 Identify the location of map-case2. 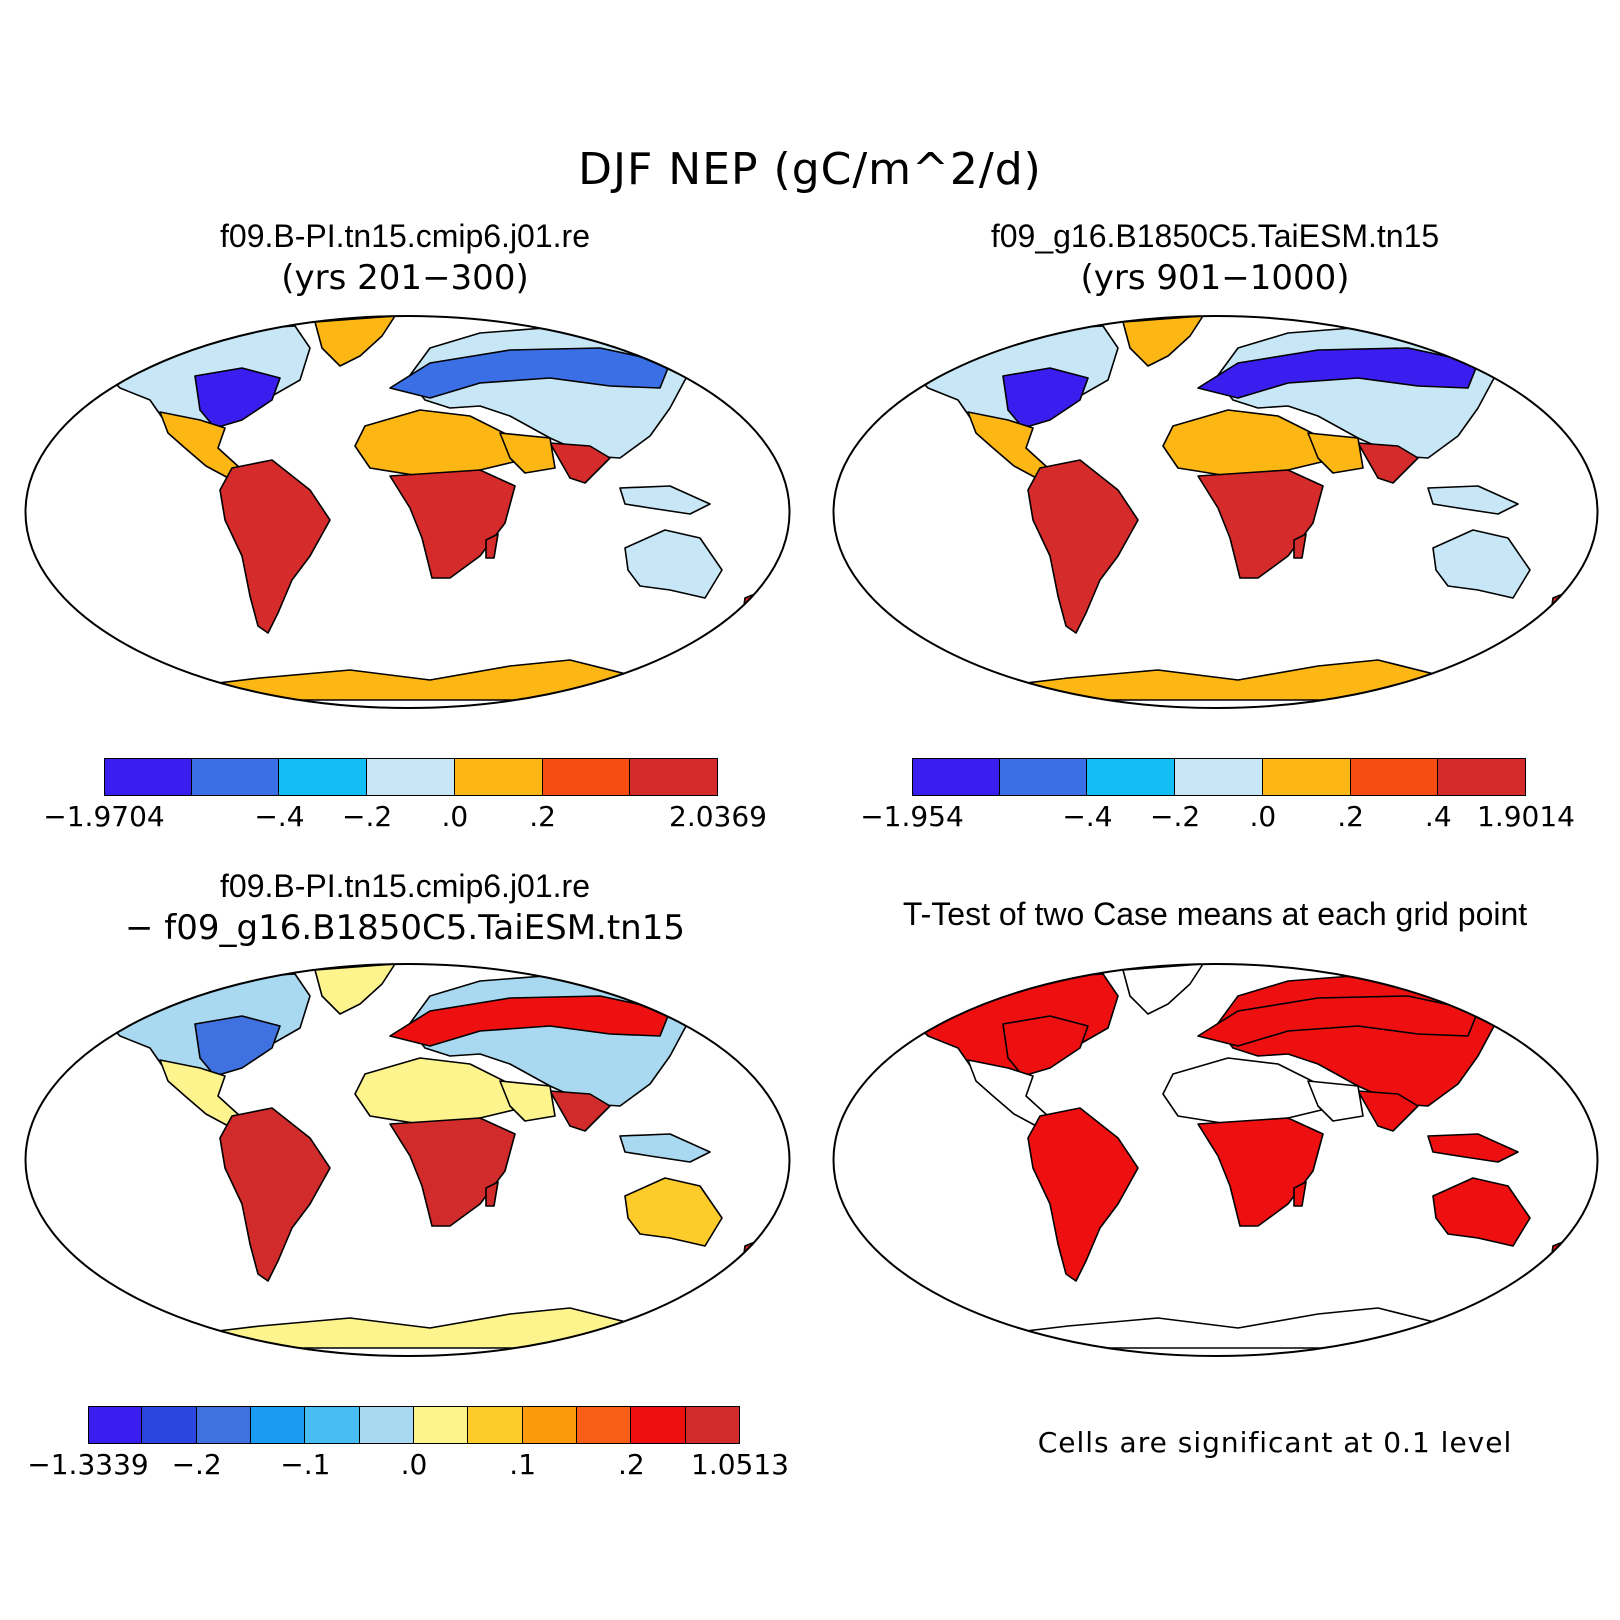
(1215, 512).